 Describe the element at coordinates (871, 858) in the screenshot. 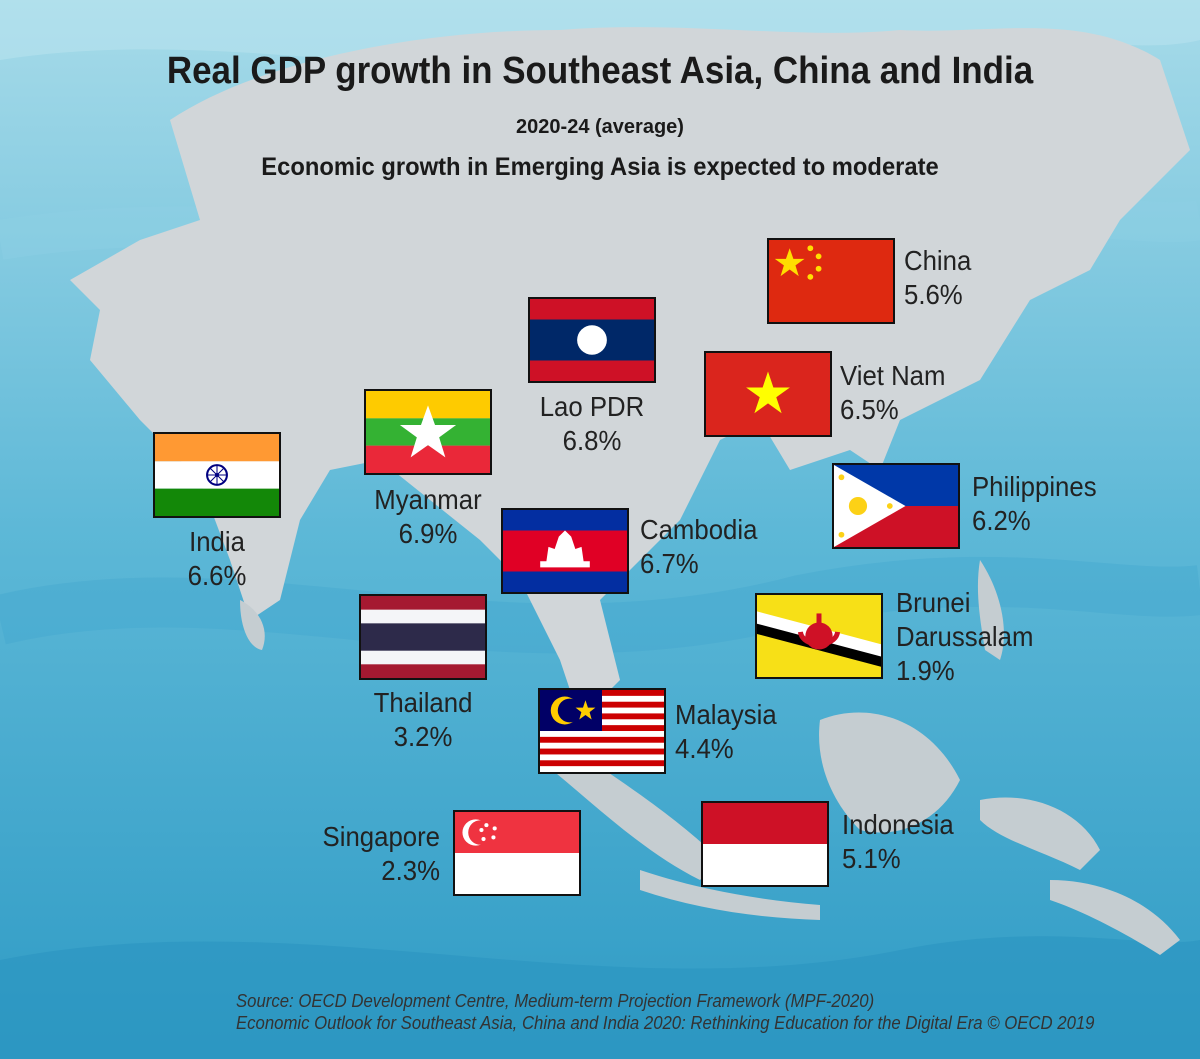

I see `growth-value: 5.1%` at that location.